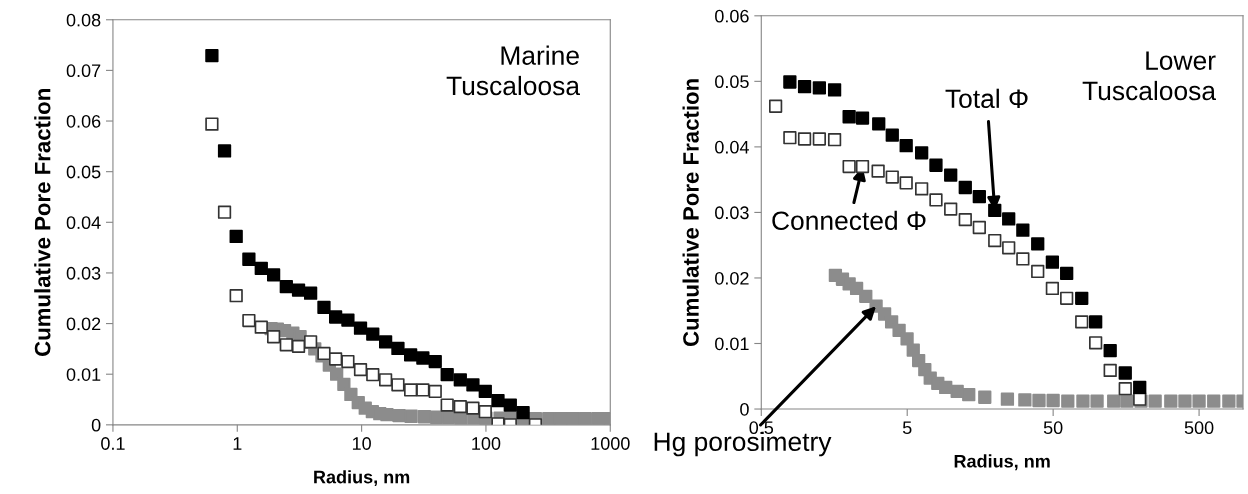 Image resolution: width=1248 pixels, height=494 pixels. What do you see at coordinates (113, 443) in the screenshot?
I see `x-tick-label: 0.1` at bounding box center [113, 443].